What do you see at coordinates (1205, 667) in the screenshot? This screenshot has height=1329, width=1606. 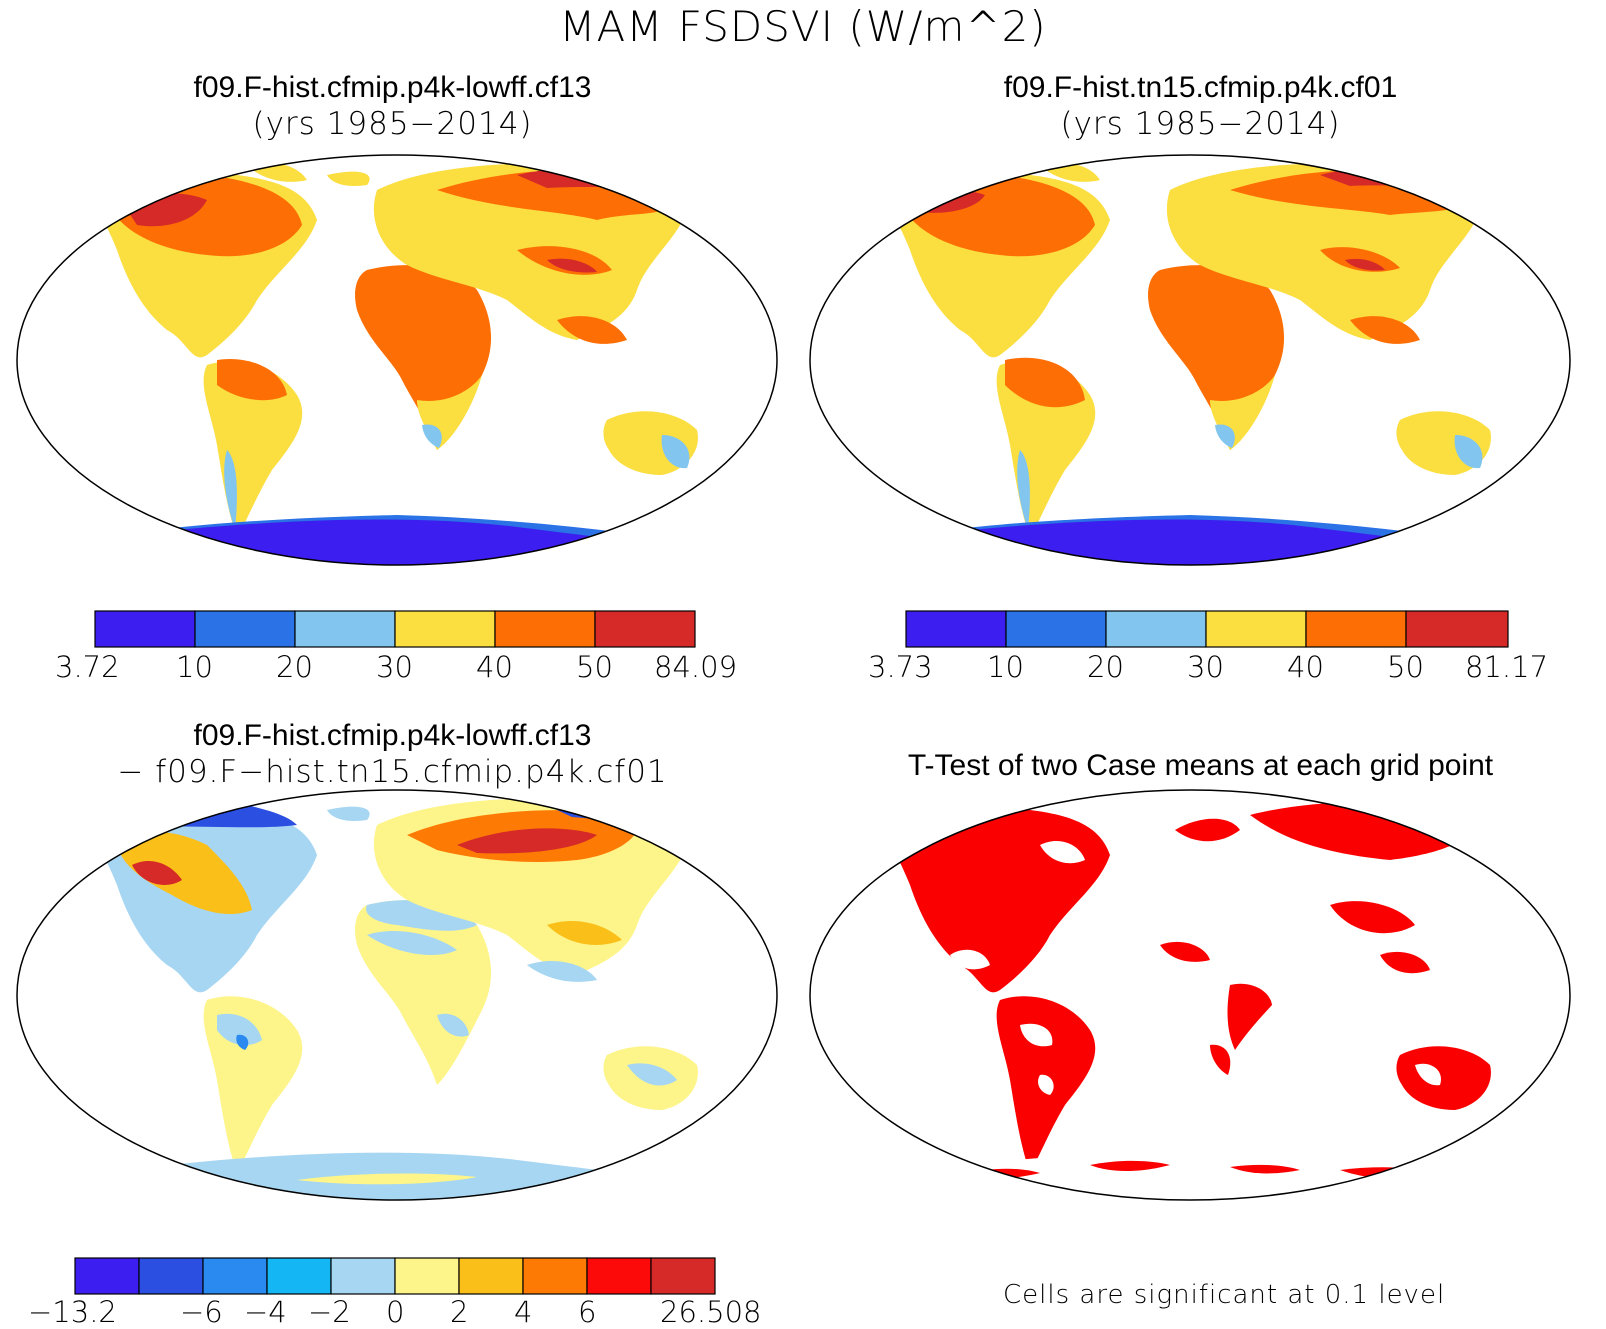 I see `cb2-label-3: 30` at bounding box center [1205, 667].